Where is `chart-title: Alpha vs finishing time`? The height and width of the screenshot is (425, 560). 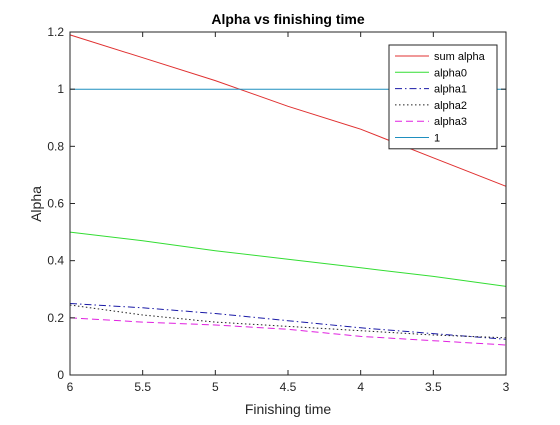
chart-title: Alpha vs finishing time is located at coordinates (287, 19).